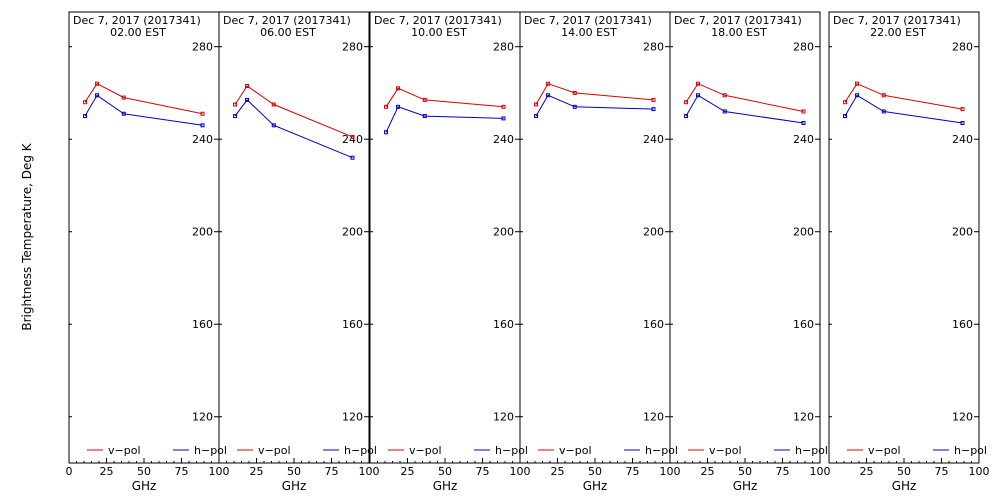  Describe the element at coordinates (288, 32) in the screenshot. I see `panel-title-time: 06.00 EST` at that location.